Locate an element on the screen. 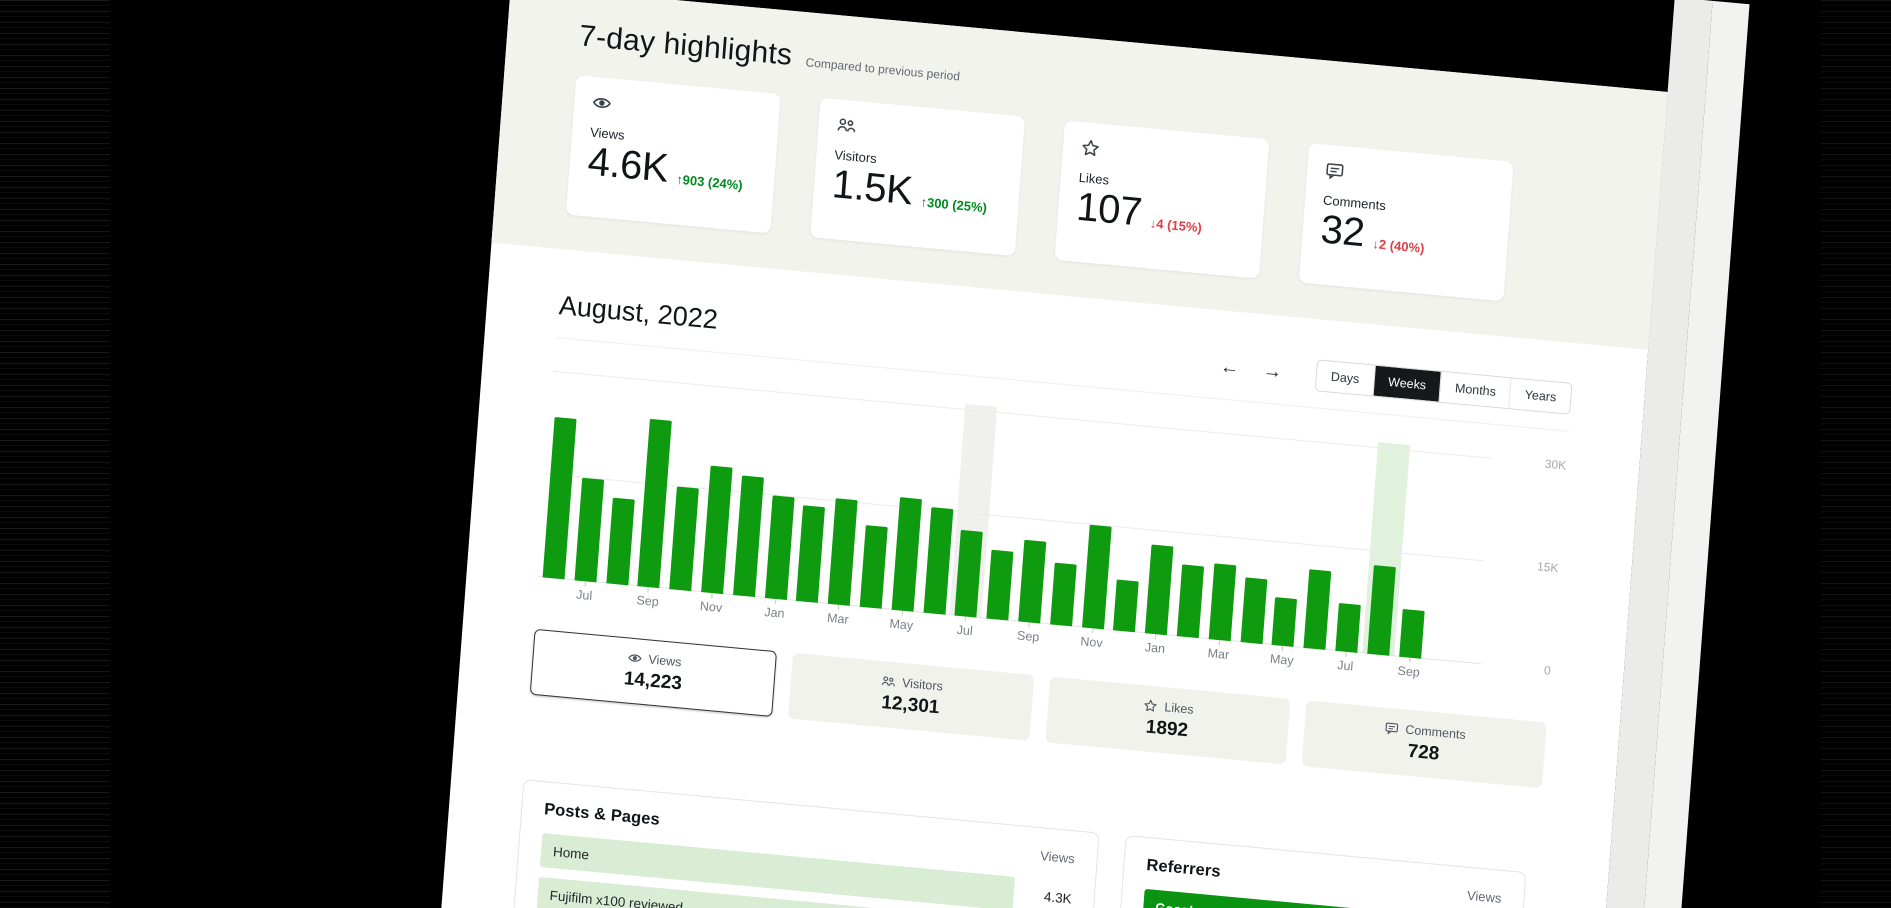 The height and width of the screenshot is (908, 1891). summary-tab-label-row: Comments is located at coordinates (1425, 731).